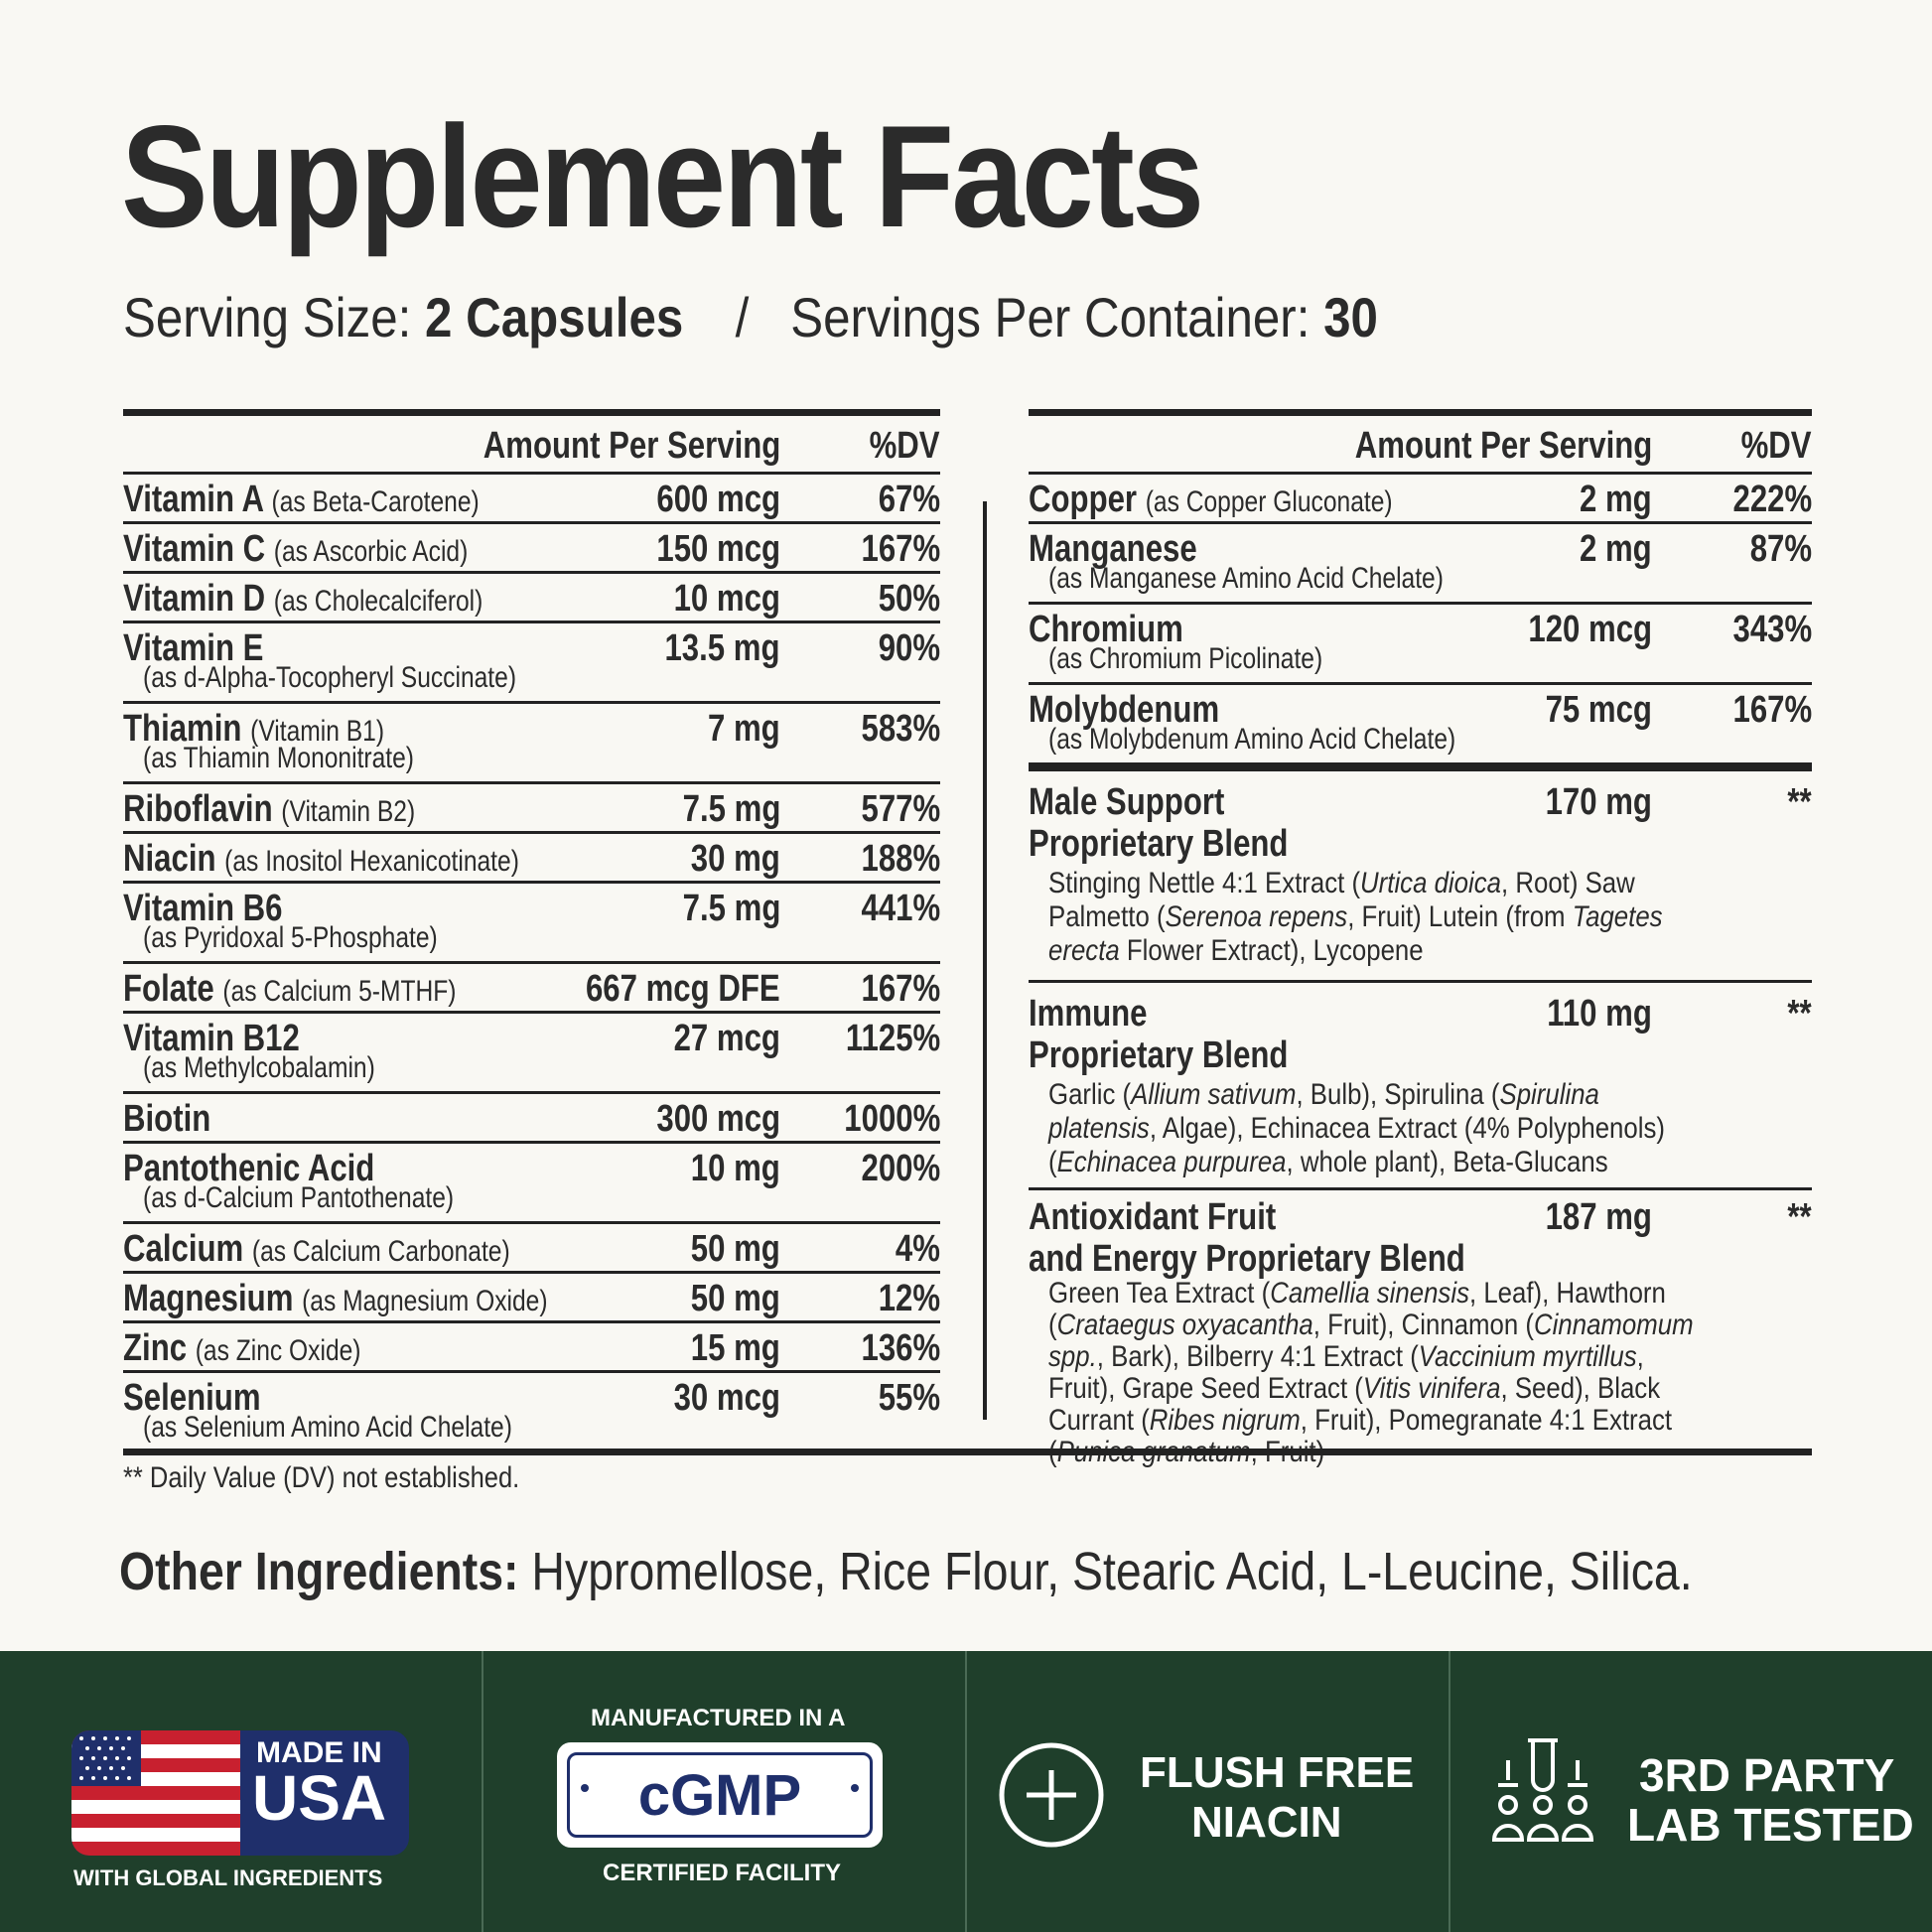  What do you see at coordinates (1420, 500) in the screenshot?
I see `nutrient-row: Copper (as Copper Gluconate) 2 mg 222%` at bounding box center [1420, 500].